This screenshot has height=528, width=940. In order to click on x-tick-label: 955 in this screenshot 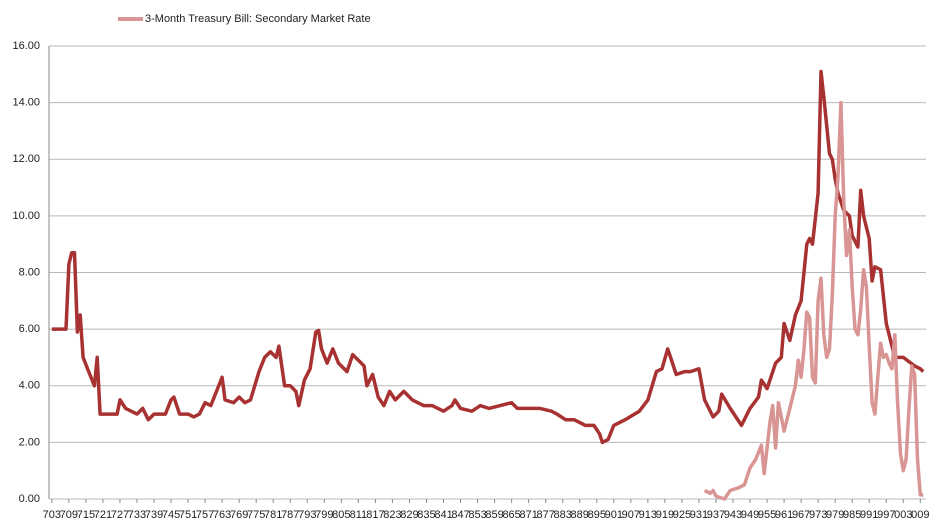, I will do `click(767, 515)`.